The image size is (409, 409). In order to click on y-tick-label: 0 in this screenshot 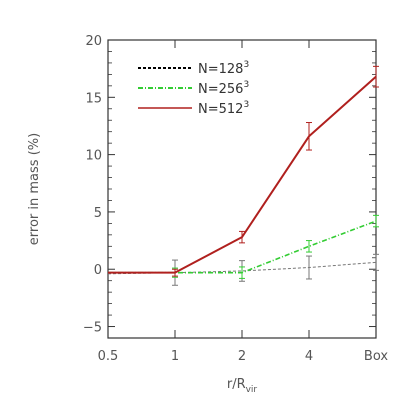, I will do `click(98, 270)`.